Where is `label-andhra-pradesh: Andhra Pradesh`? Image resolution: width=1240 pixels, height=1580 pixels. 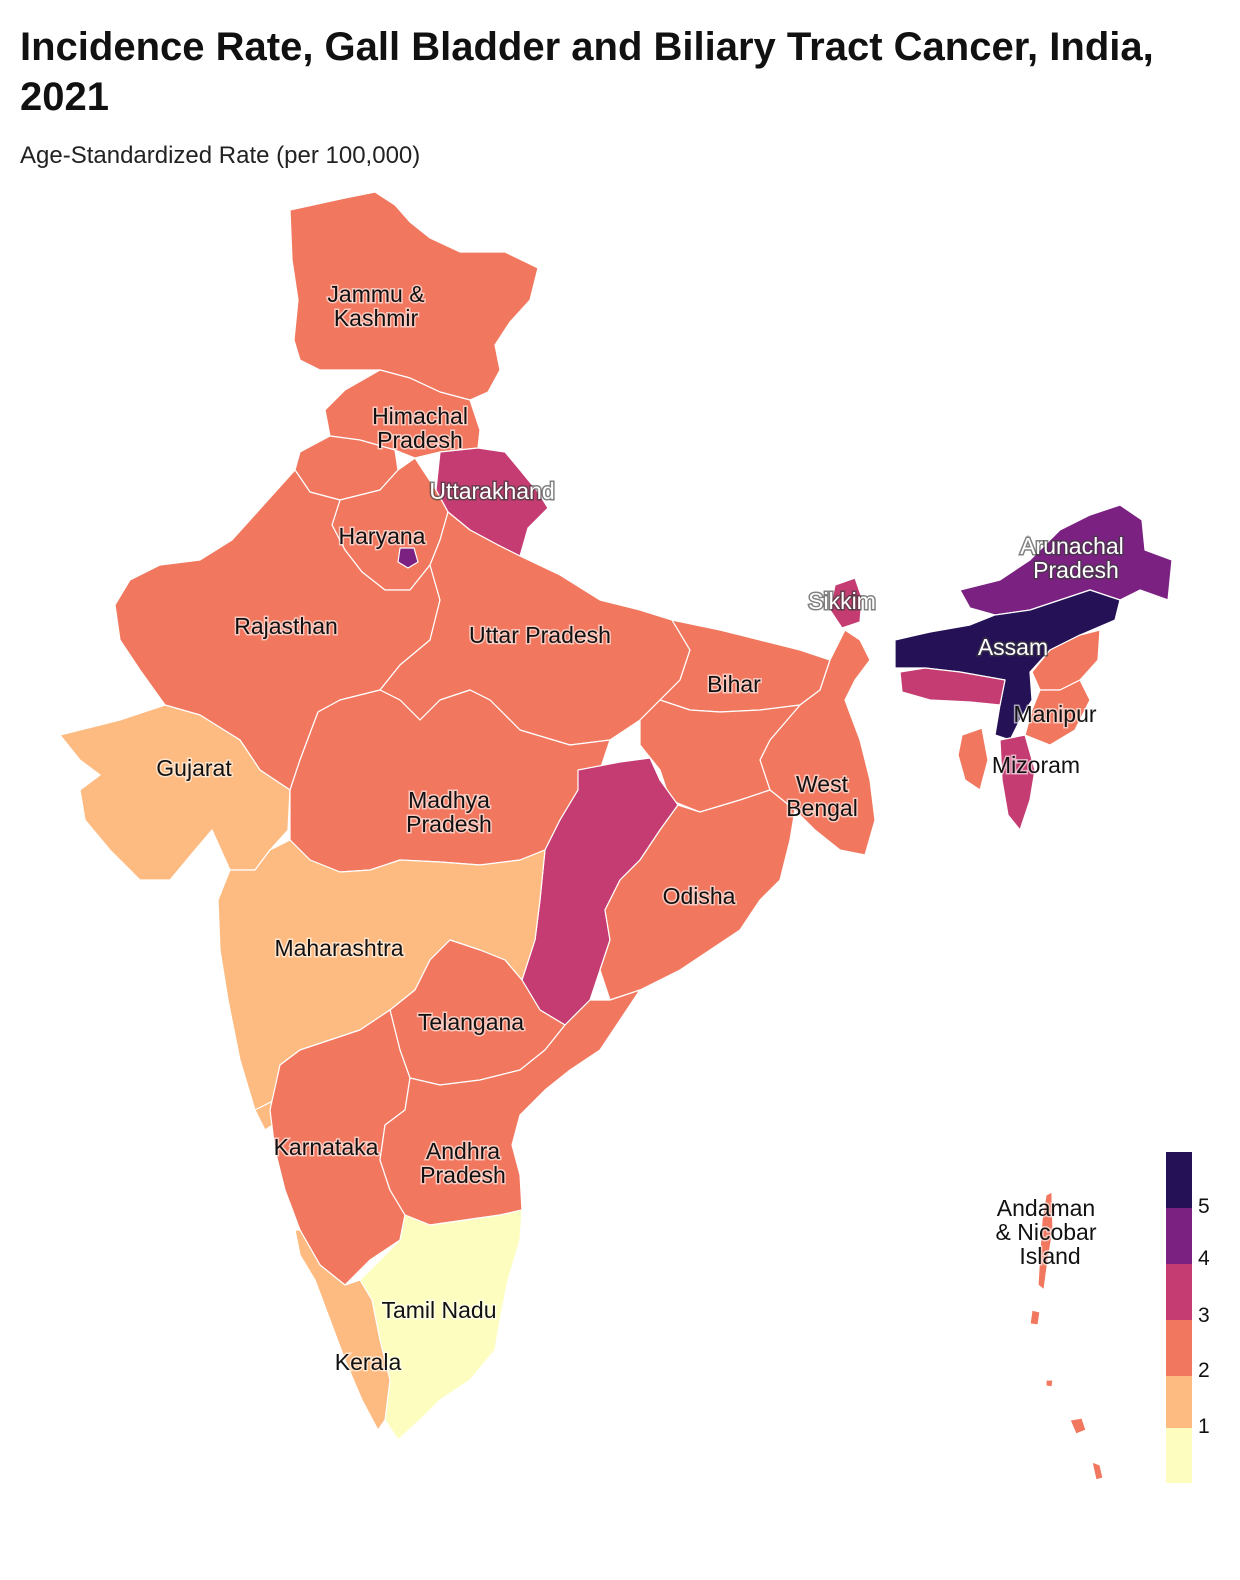 label-andhra-pradesh: Andhra Pradesh is located at coordinates (463, 1163).